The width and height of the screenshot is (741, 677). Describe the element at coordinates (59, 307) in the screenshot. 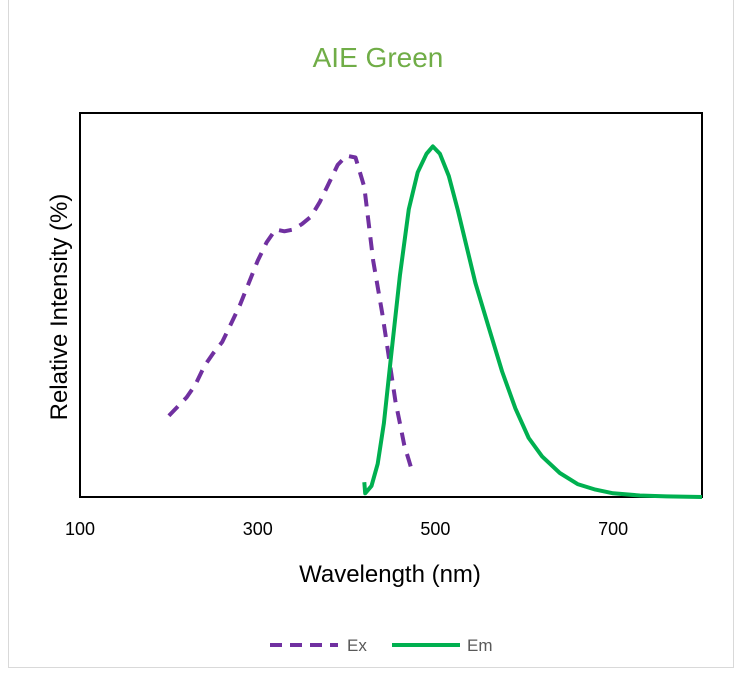

I see `y-axis-label: Relative Intensity (%)` at that location.